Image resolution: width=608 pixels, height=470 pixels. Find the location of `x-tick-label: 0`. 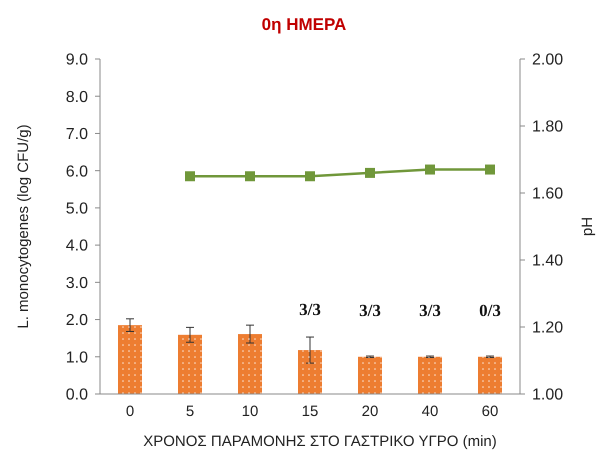

x-tick-label: 0 is located at coordinates (130, 411).